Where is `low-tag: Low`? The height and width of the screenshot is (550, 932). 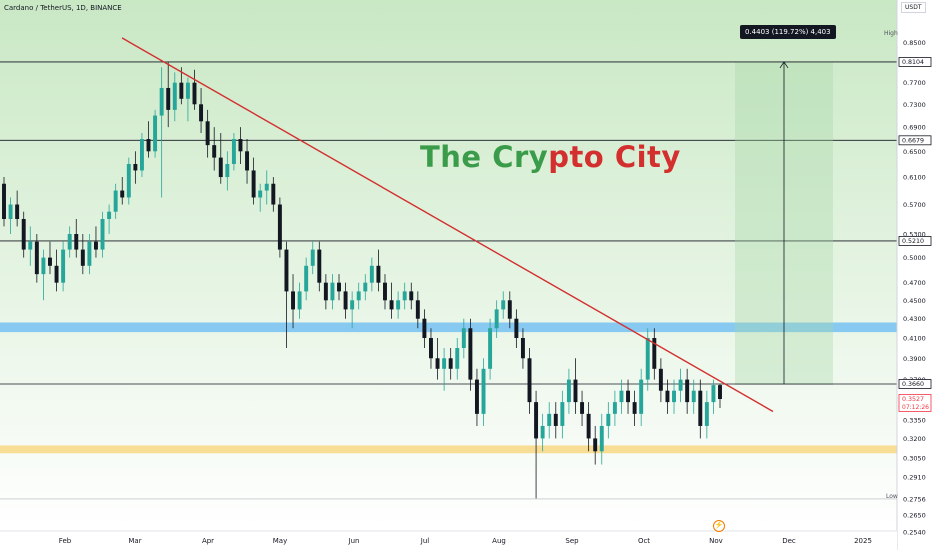 low-tag: Low is located at coordinates (892, 496).